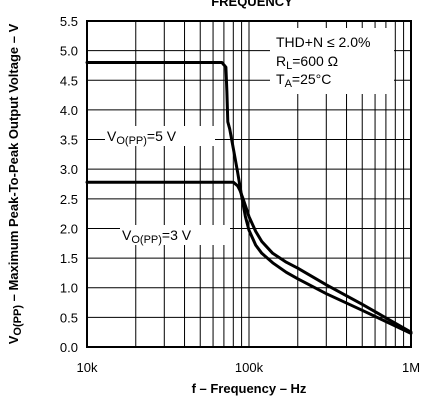 The width and height of the screenshot is (431, 400). I want to click on series-label-bg-5v, so click(160, 136).